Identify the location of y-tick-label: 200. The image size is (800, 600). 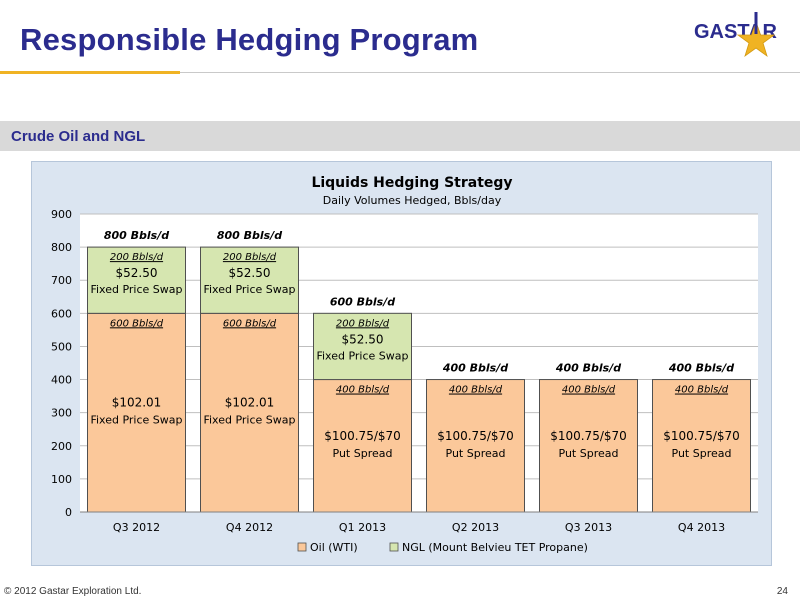
(61, 446).